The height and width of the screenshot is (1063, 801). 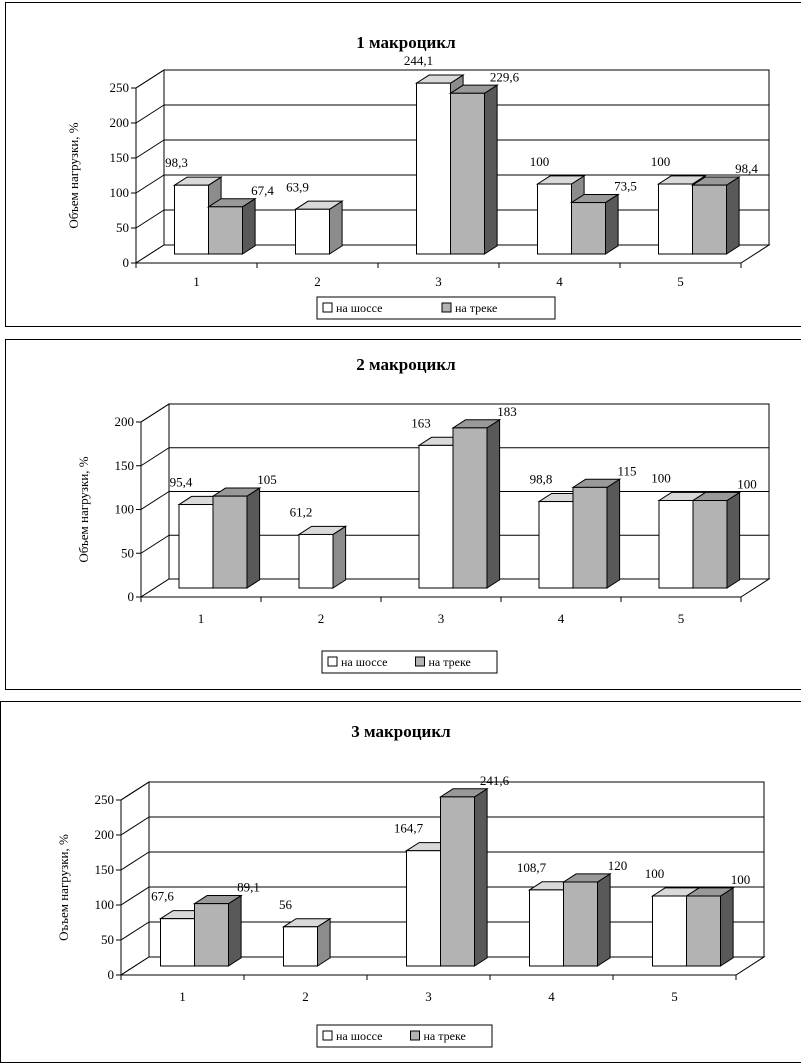 I want to click on data-label-trek: 105, so click(x=267, y=479).